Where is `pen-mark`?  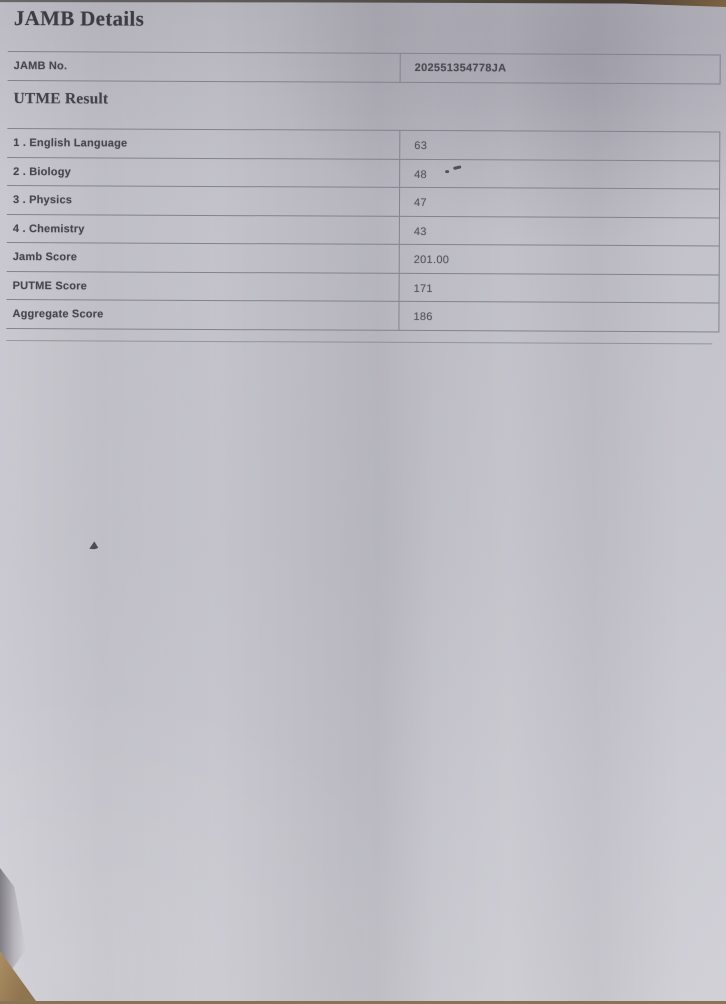
pen-mark is located at coordinates (447, 171).